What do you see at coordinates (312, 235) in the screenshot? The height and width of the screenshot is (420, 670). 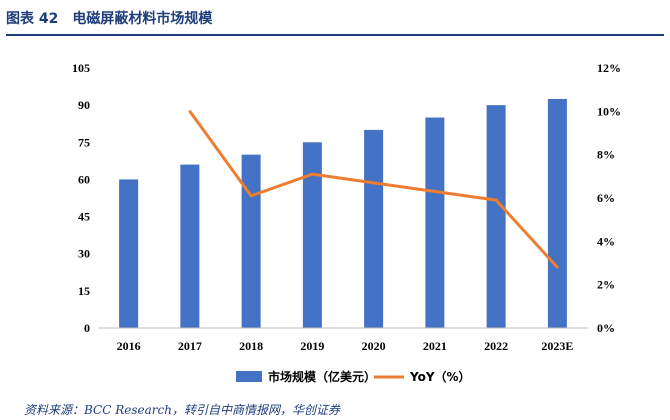 I see `bar-2019` at bounding box center [312, 235].